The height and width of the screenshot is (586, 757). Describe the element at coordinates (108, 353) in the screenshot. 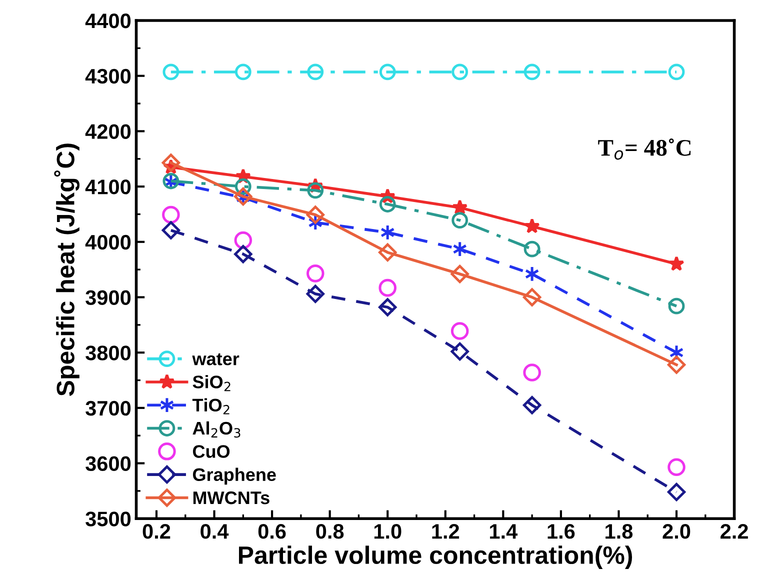

I see `y-tick-label: 3800` at that location.